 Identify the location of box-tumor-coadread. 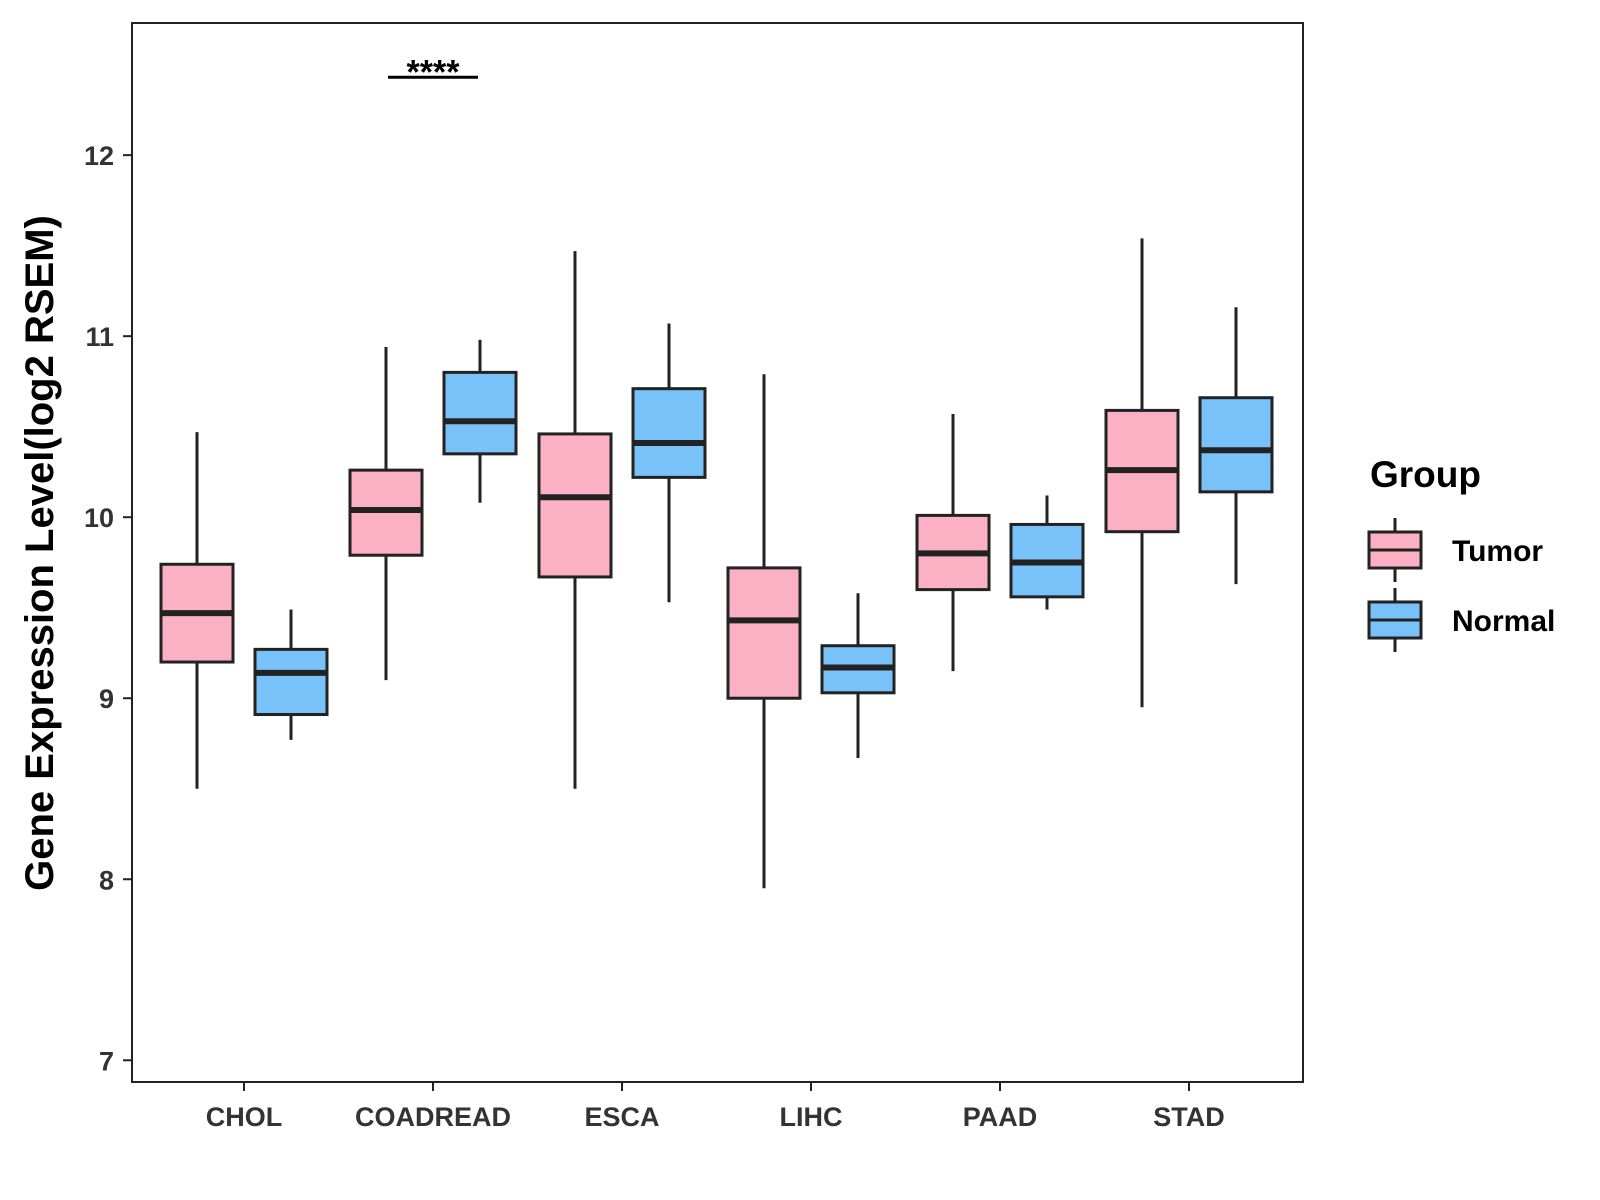
(386, 514).